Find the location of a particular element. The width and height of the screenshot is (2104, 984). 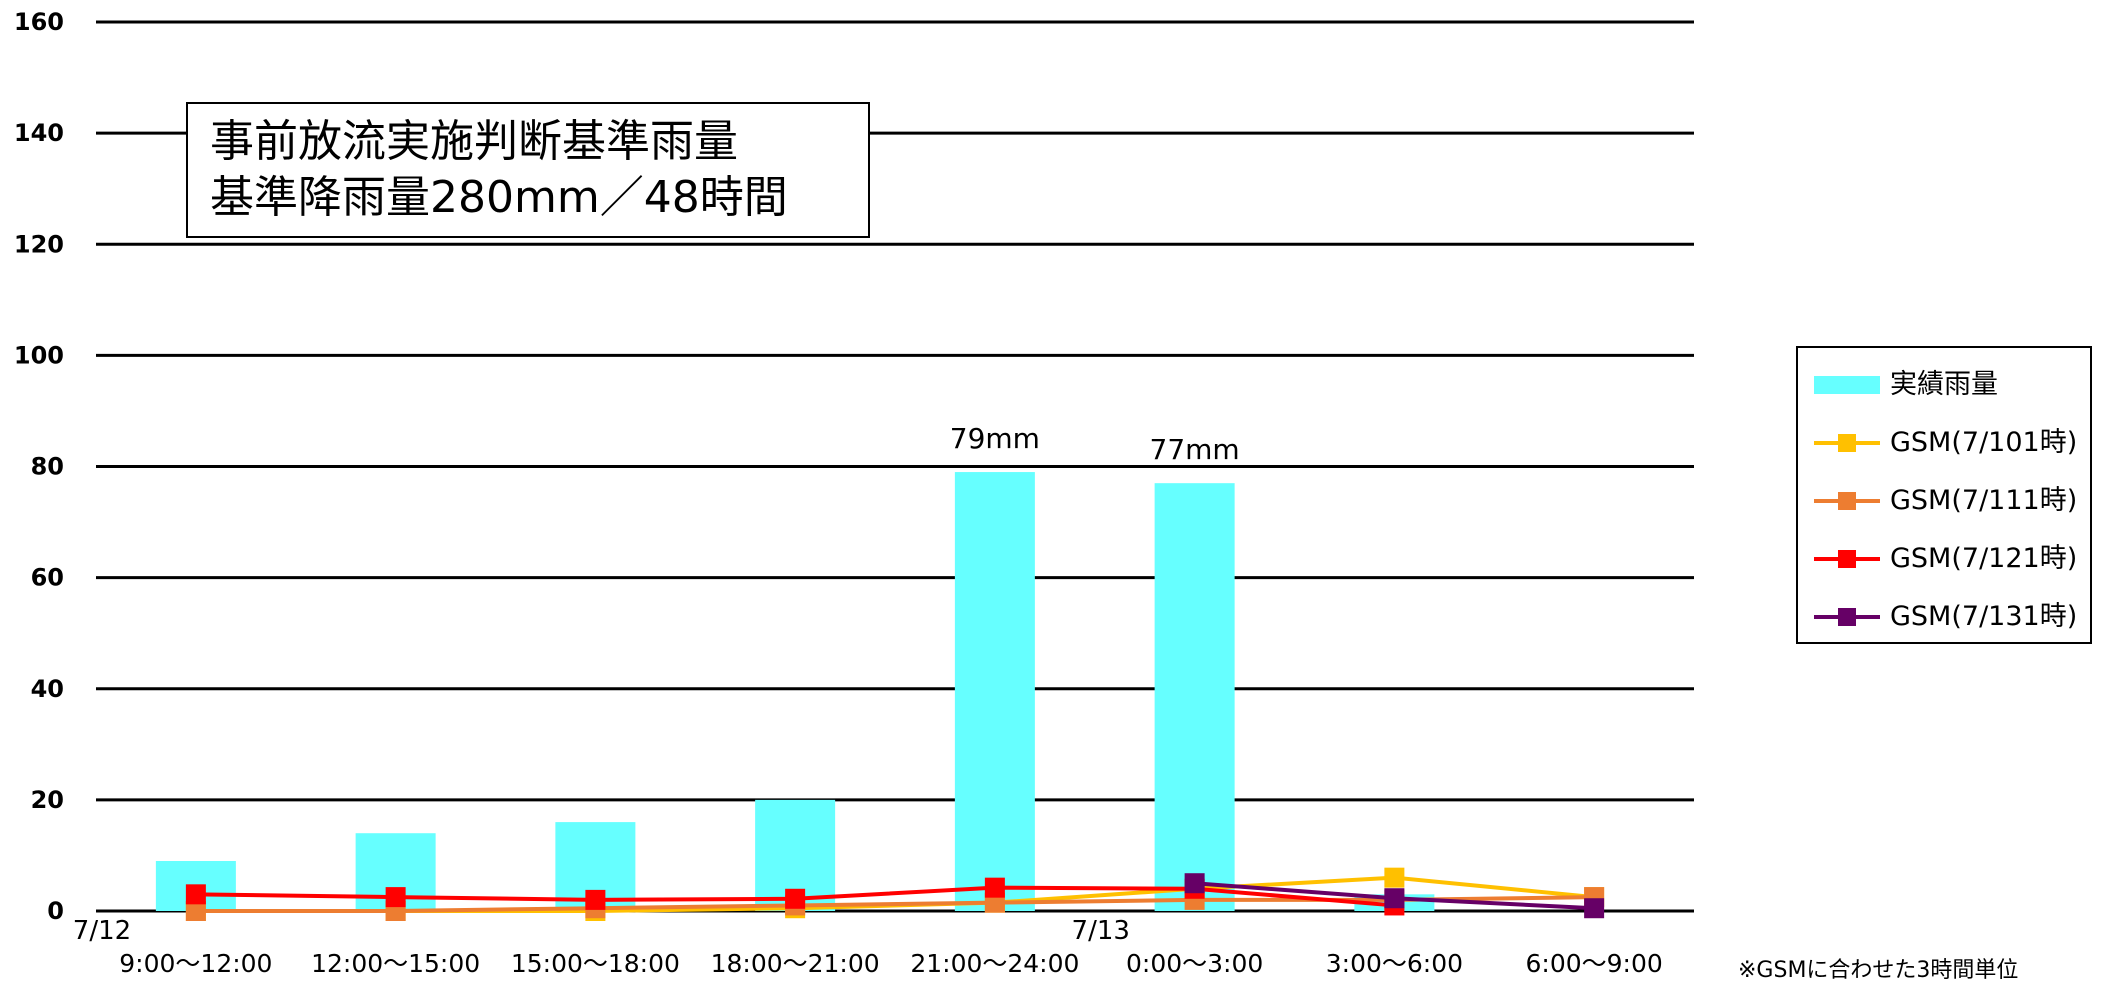

legend-item-gsm-0711: GSM(7/111時) is located at coordinates (1944, 501).